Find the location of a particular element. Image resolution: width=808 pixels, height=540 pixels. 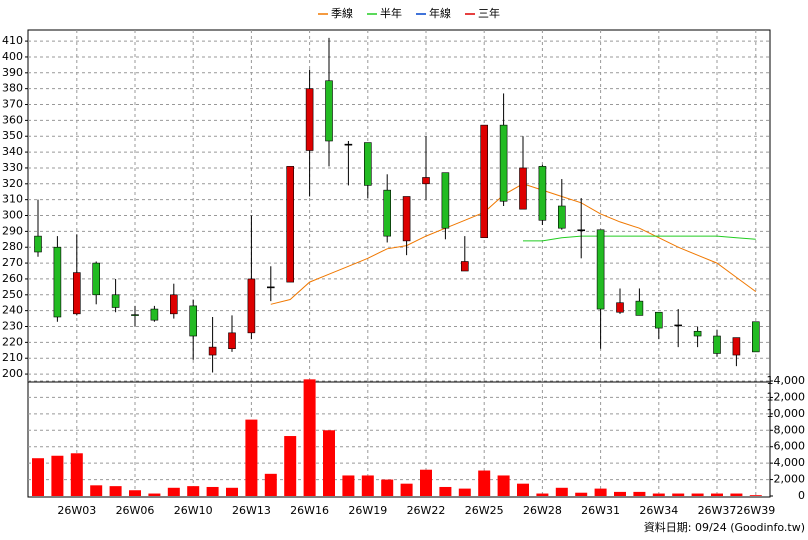

y-tick-label: 380 is located at coordinates (12, 88).